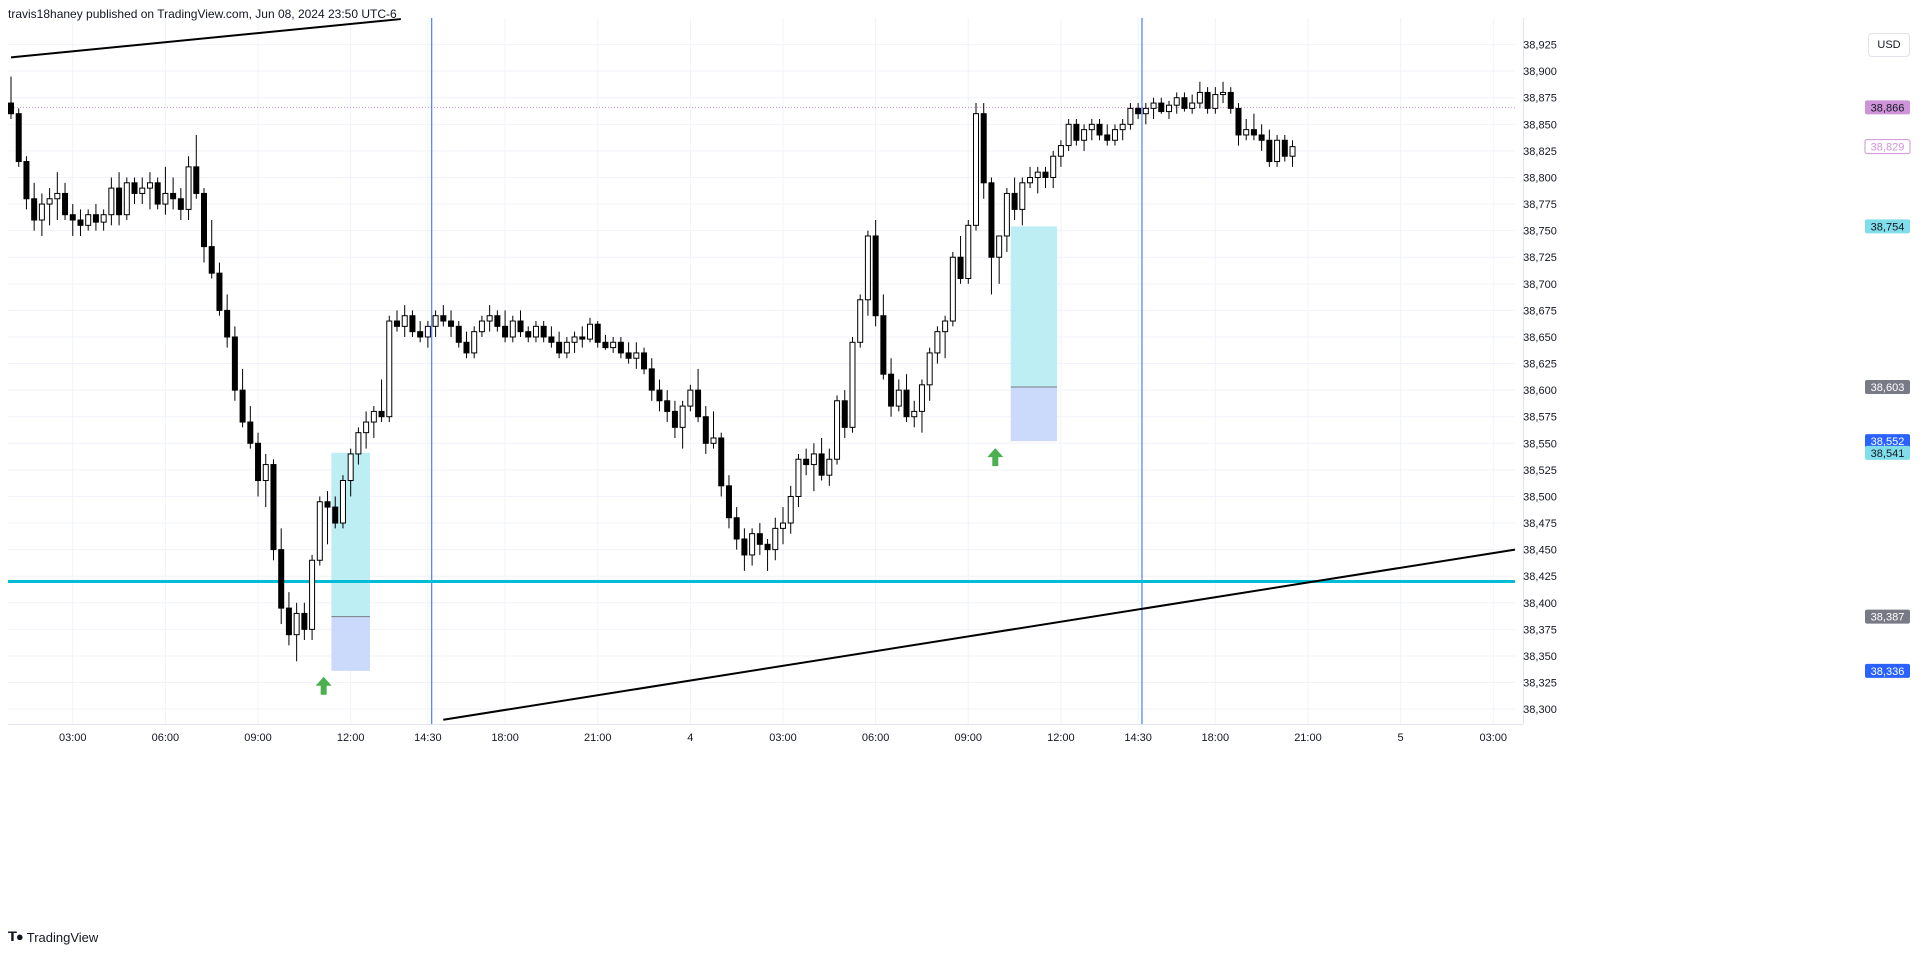 The image size is (1928, 955). I want to click on price-label: 38,336, so click(1888, 672).